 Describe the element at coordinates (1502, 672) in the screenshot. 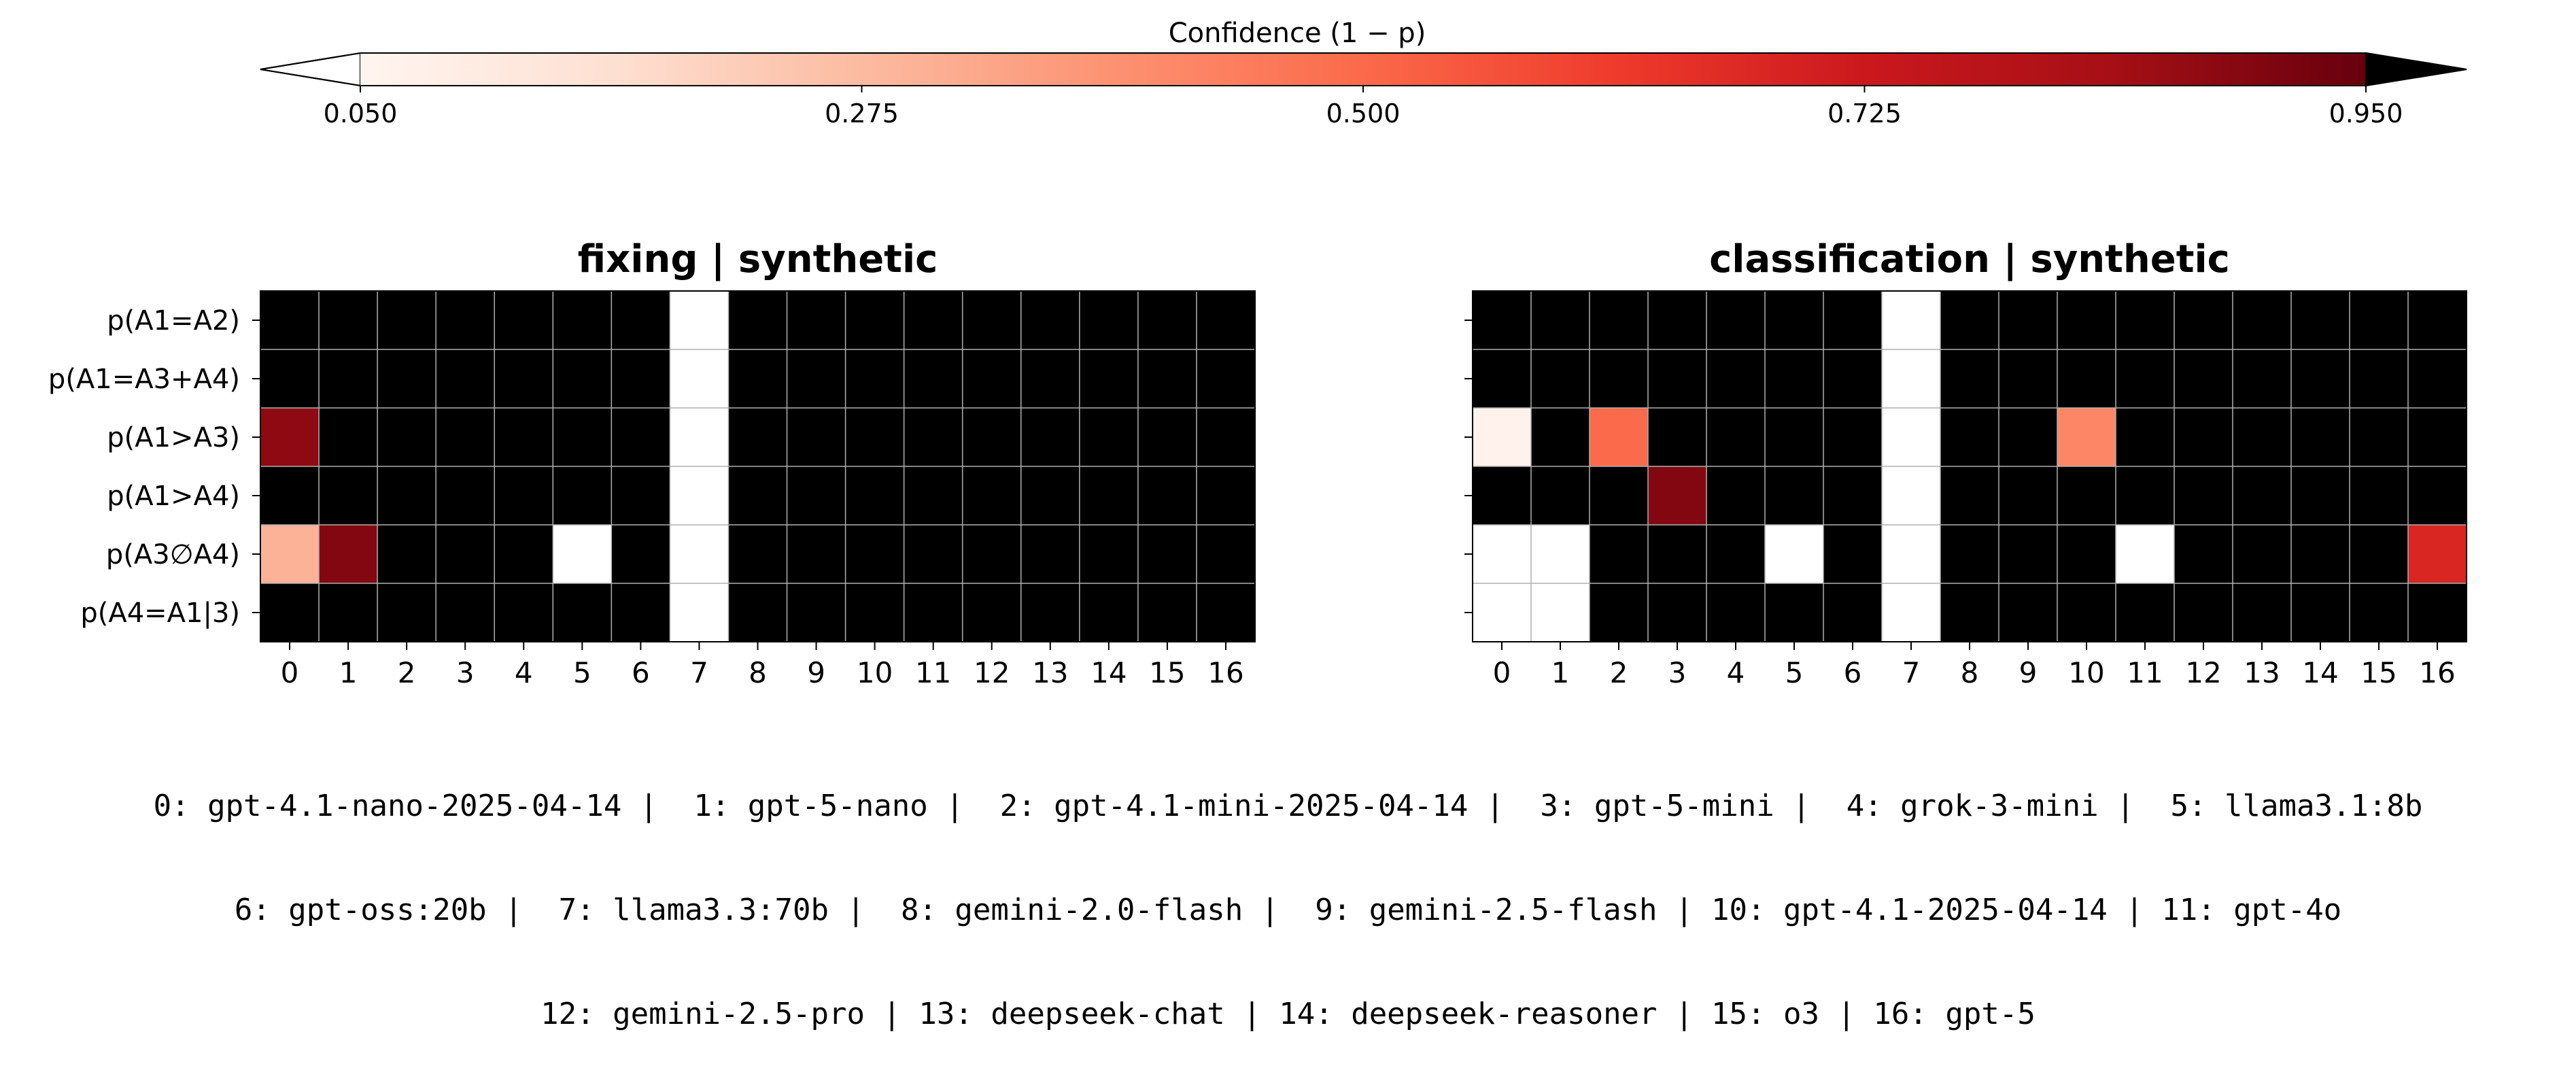

I see `x-tick-label: 0` at that location.